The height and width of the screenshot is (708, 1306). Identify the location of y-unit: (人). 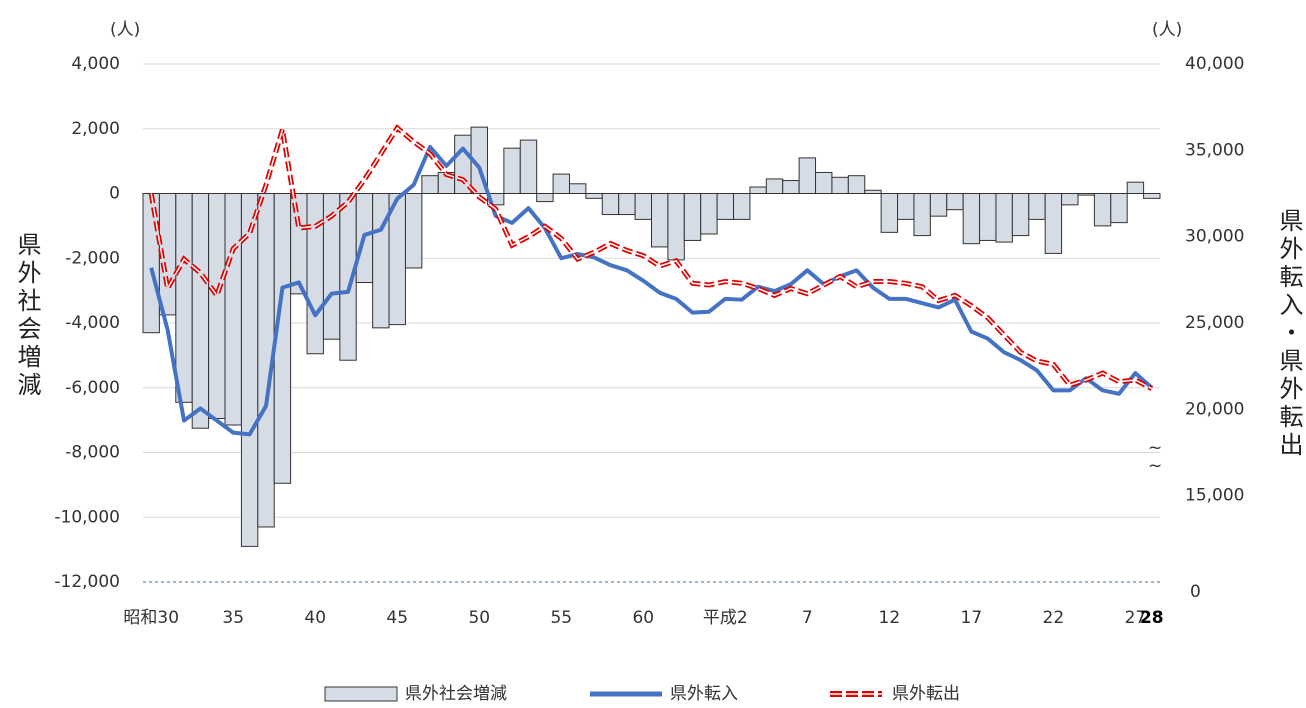
(125, 30).